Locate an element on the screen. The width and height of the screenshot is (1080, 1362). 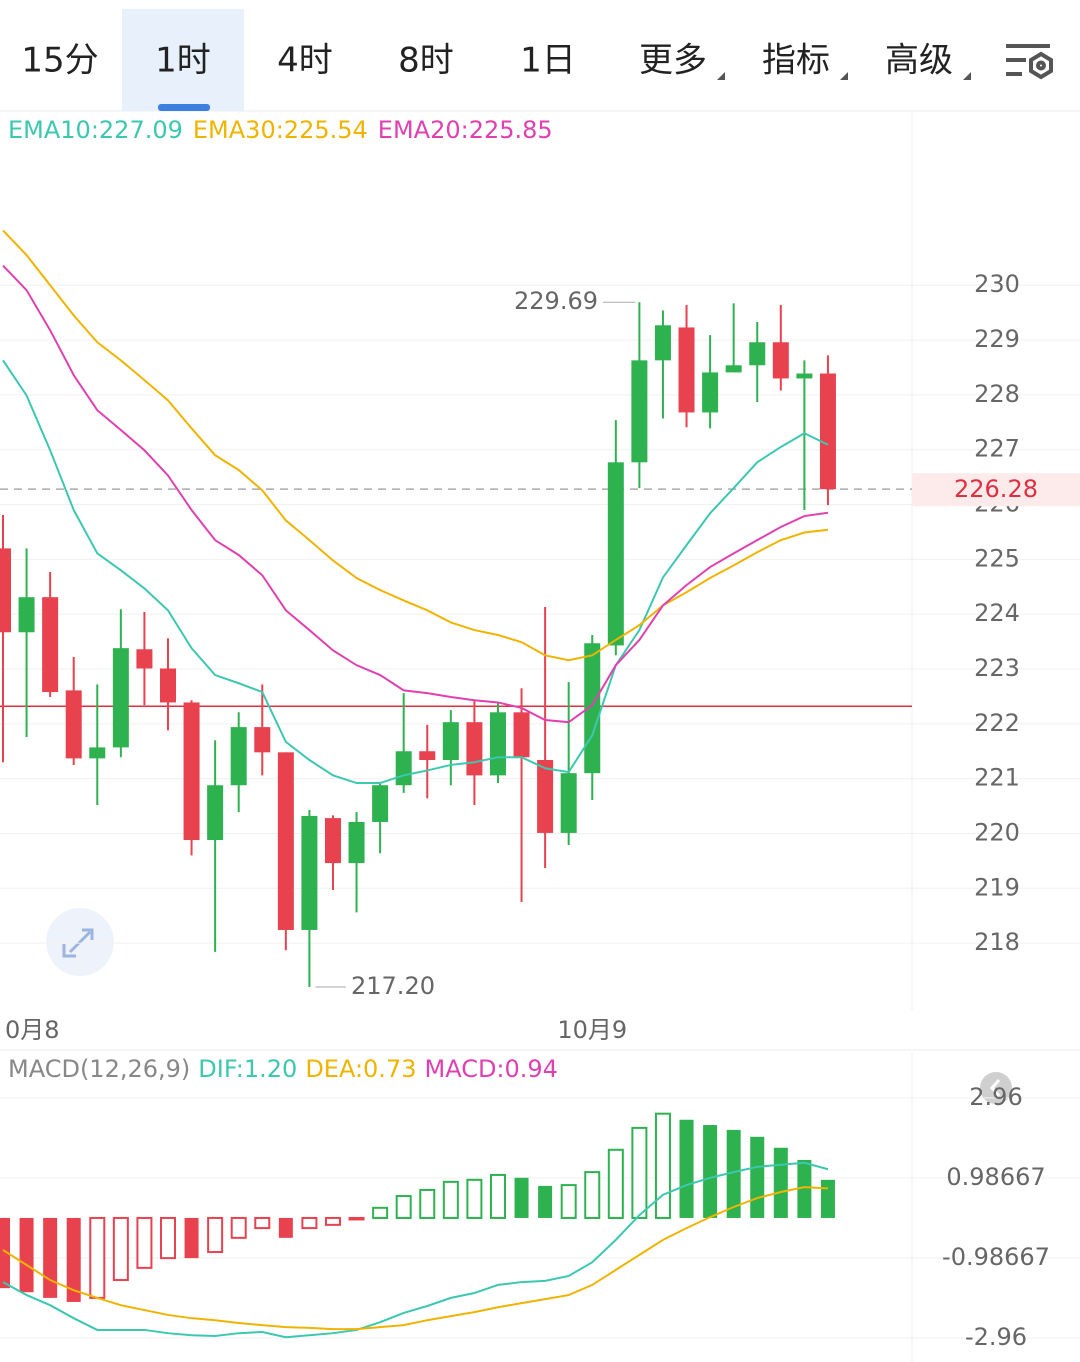
tab: 指标 is located at coordinates (796, 61).